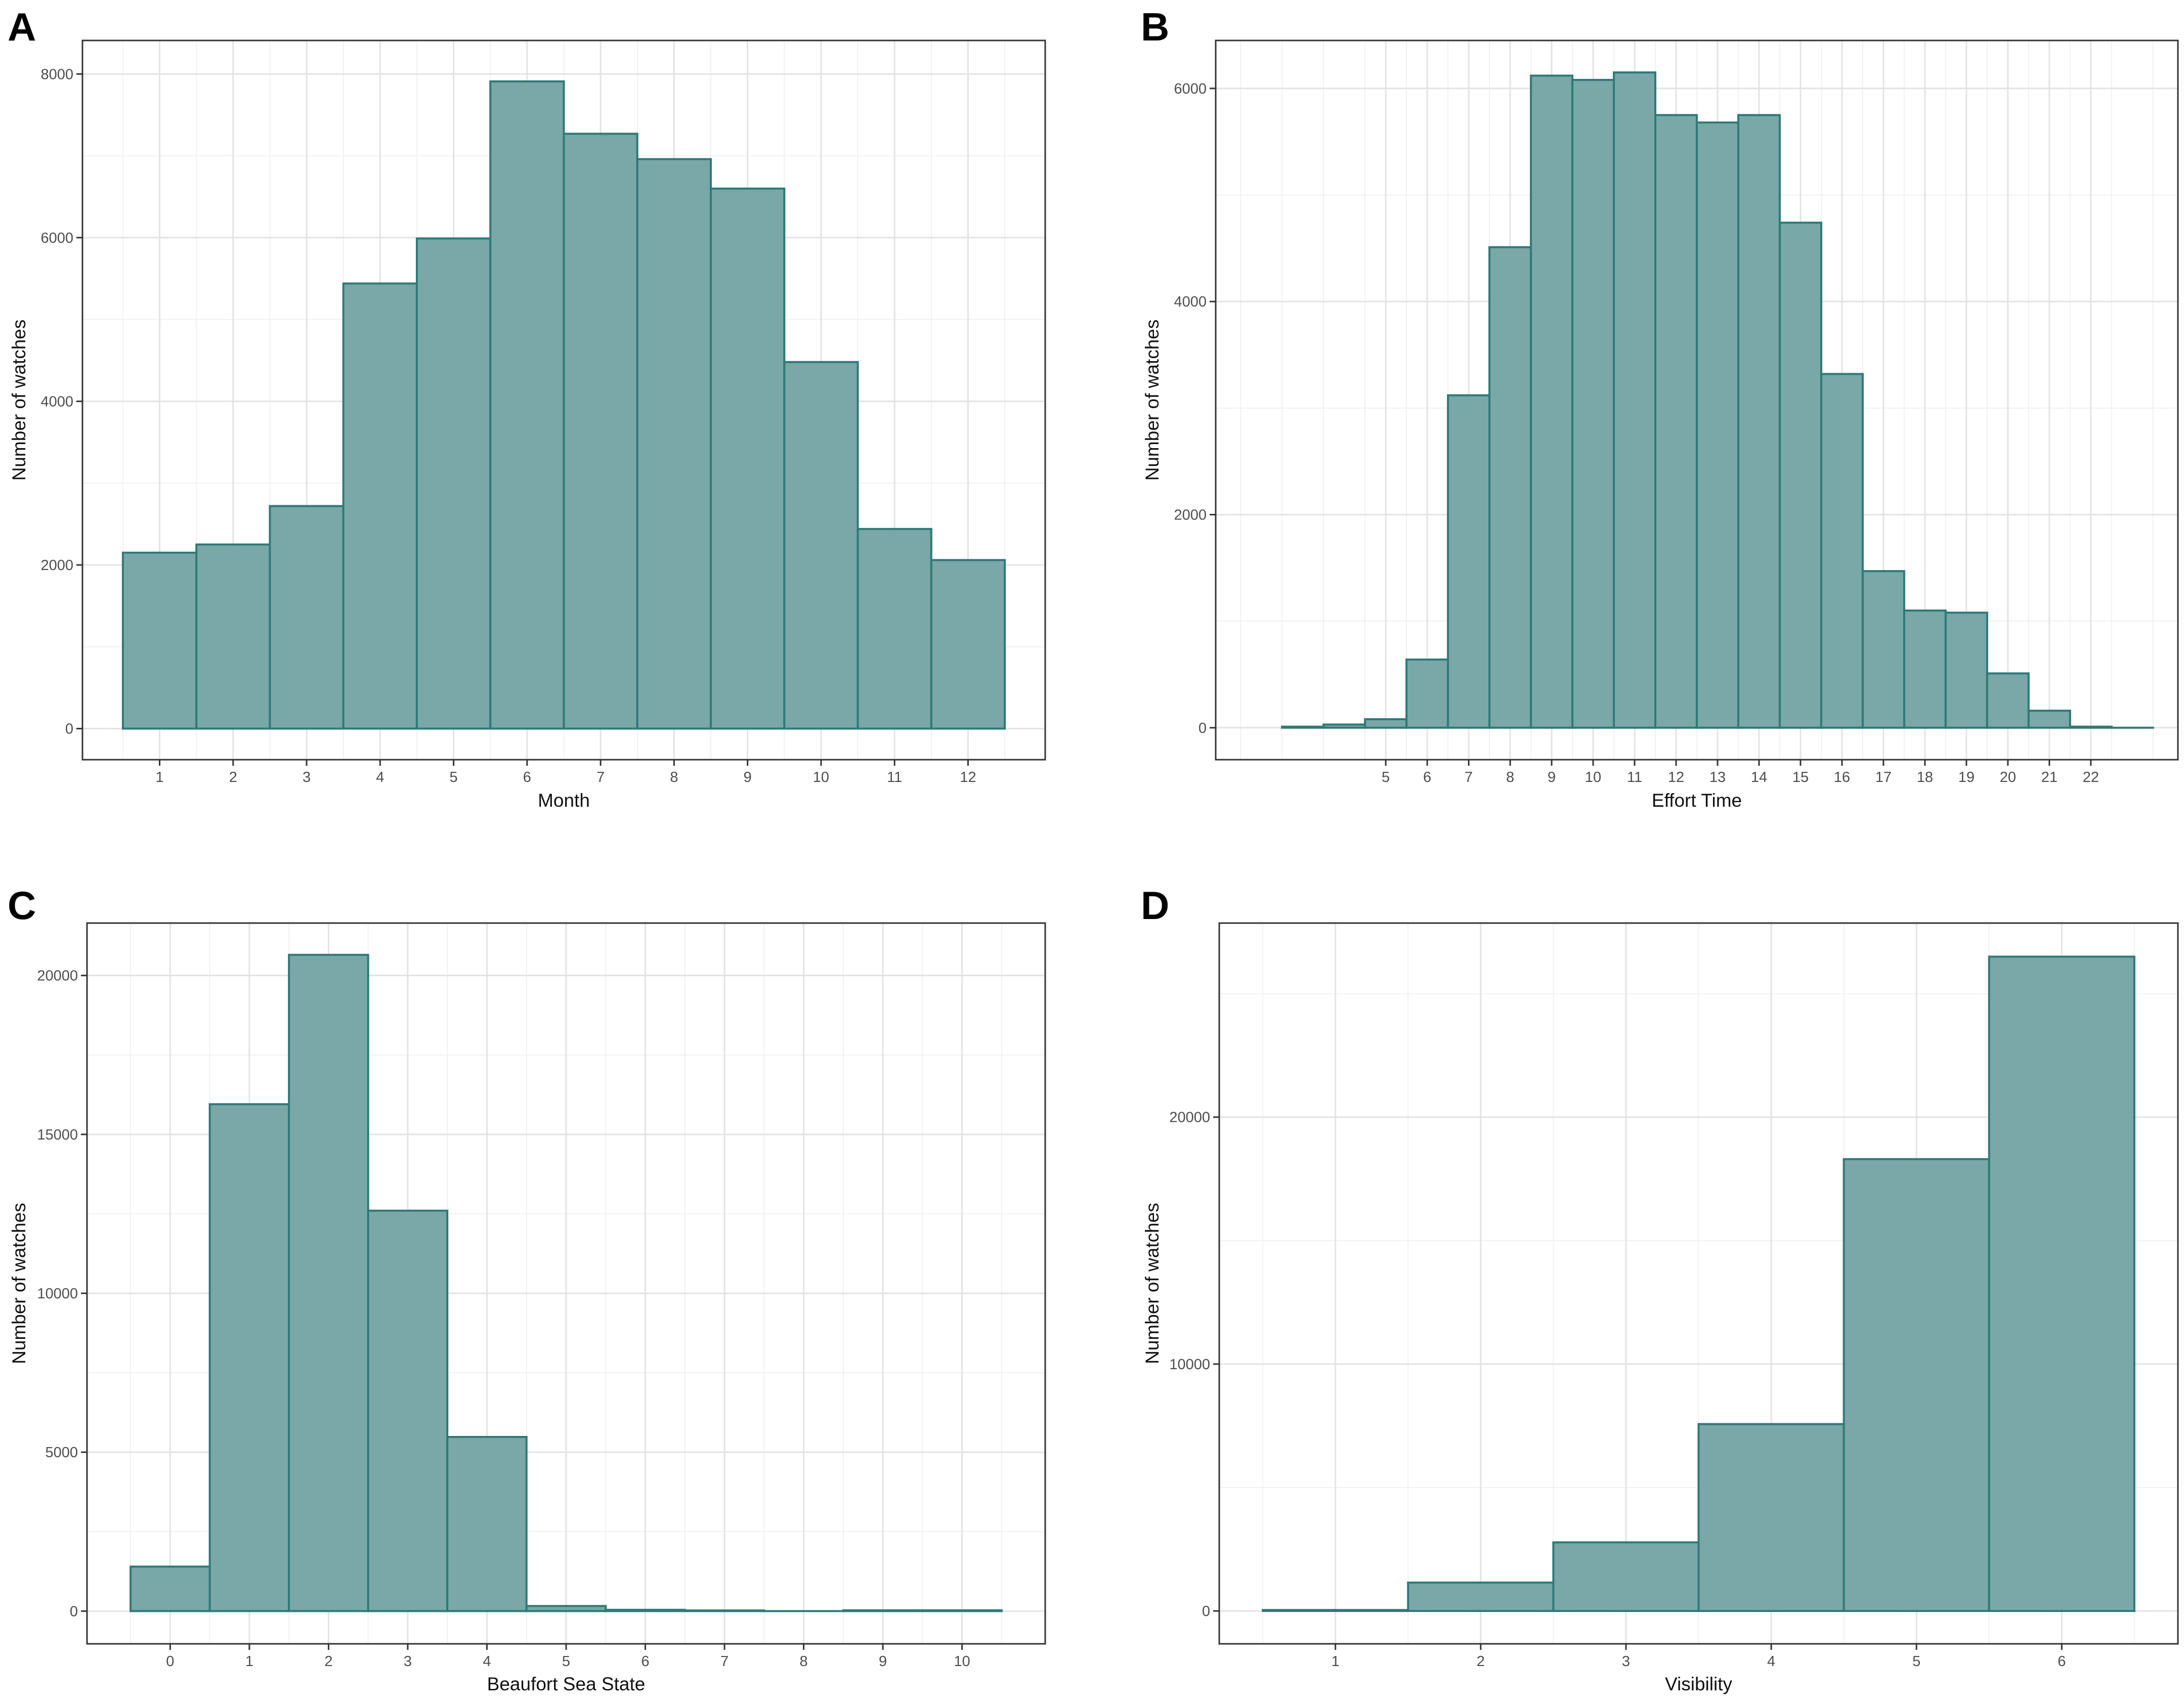 The image size is (2184, 1703). I want to click on x-axis-title: Beaufort Sea State, so click(567, 1684).